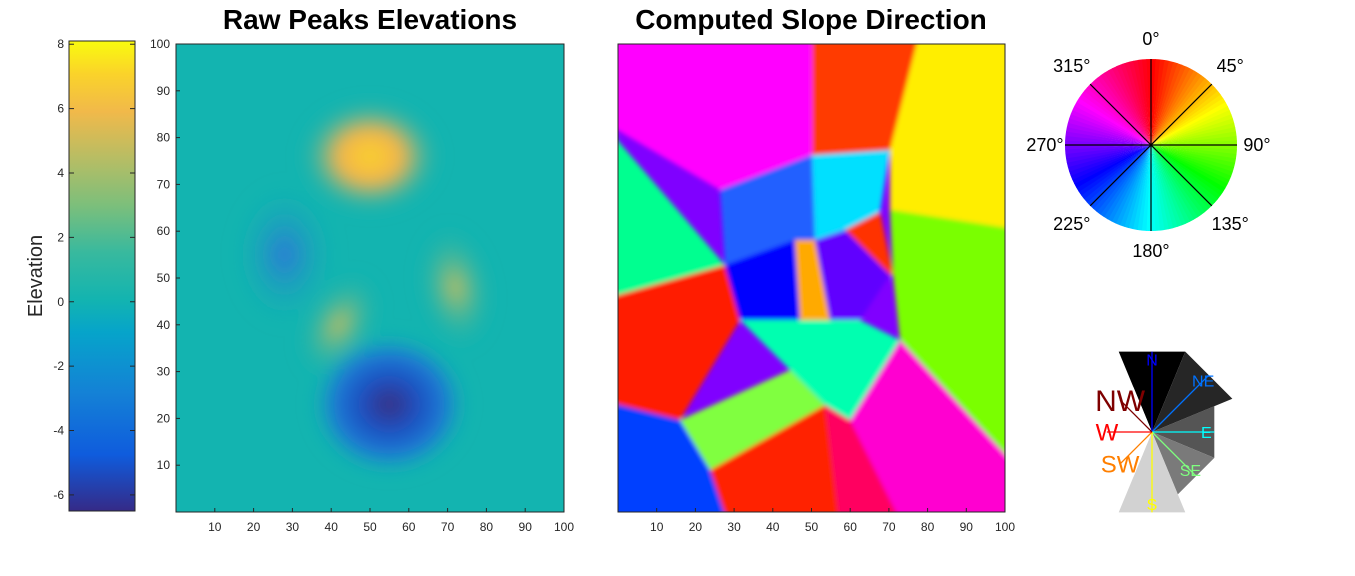 This screenshot has height=576, width=1355. I want to click on compass-label: SW, so click(1120, 465).